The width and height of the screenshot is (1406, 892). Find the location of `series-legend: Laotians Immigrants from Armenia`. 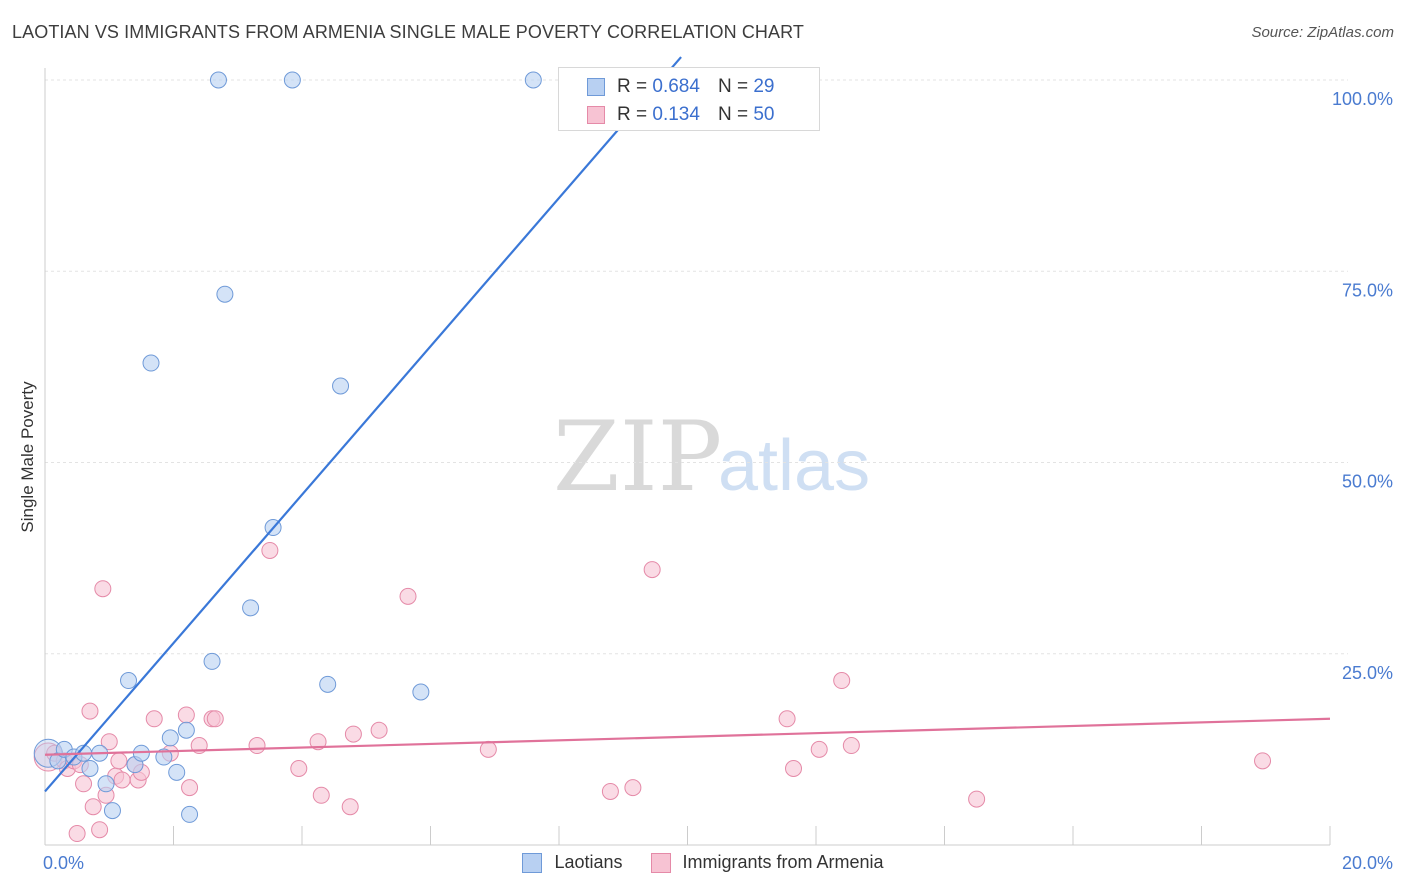

series-legend: Laotians Immigrants from Armenia is located at coordinates (703, 862).